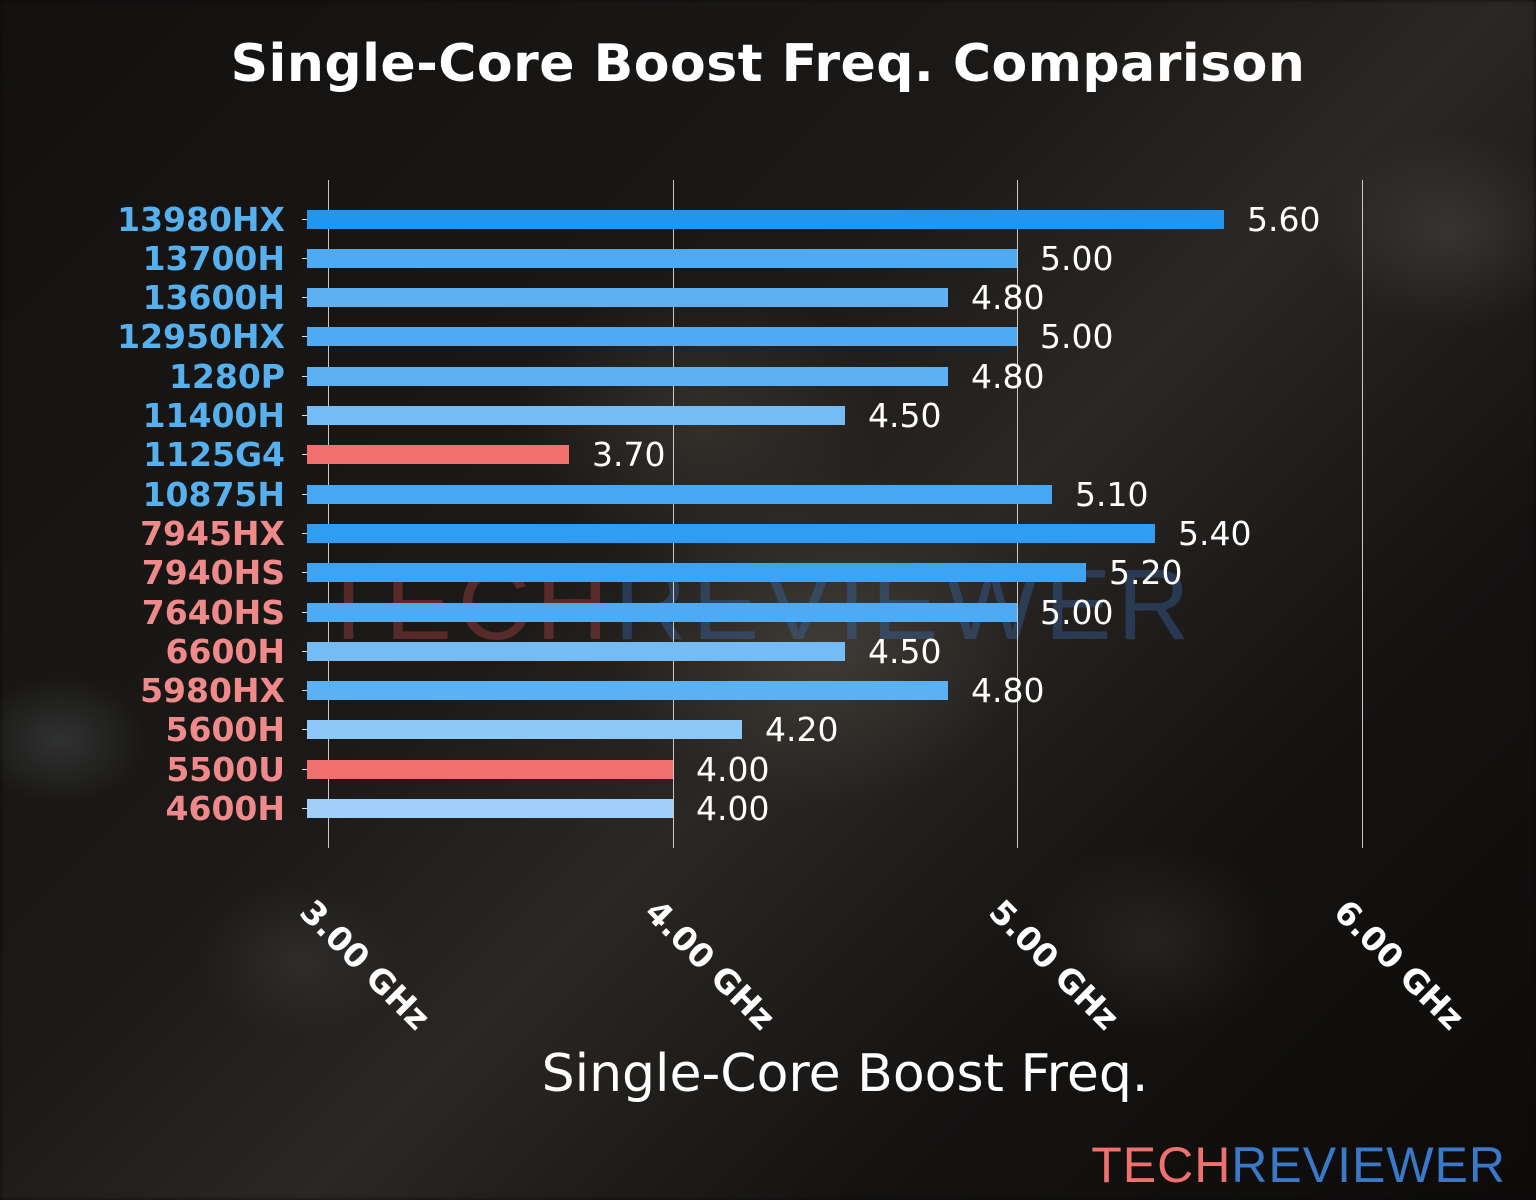 This screenshot has width=1536, height=1200. I want to click on bar-row: 4600H 4.00, so click(768, 808).